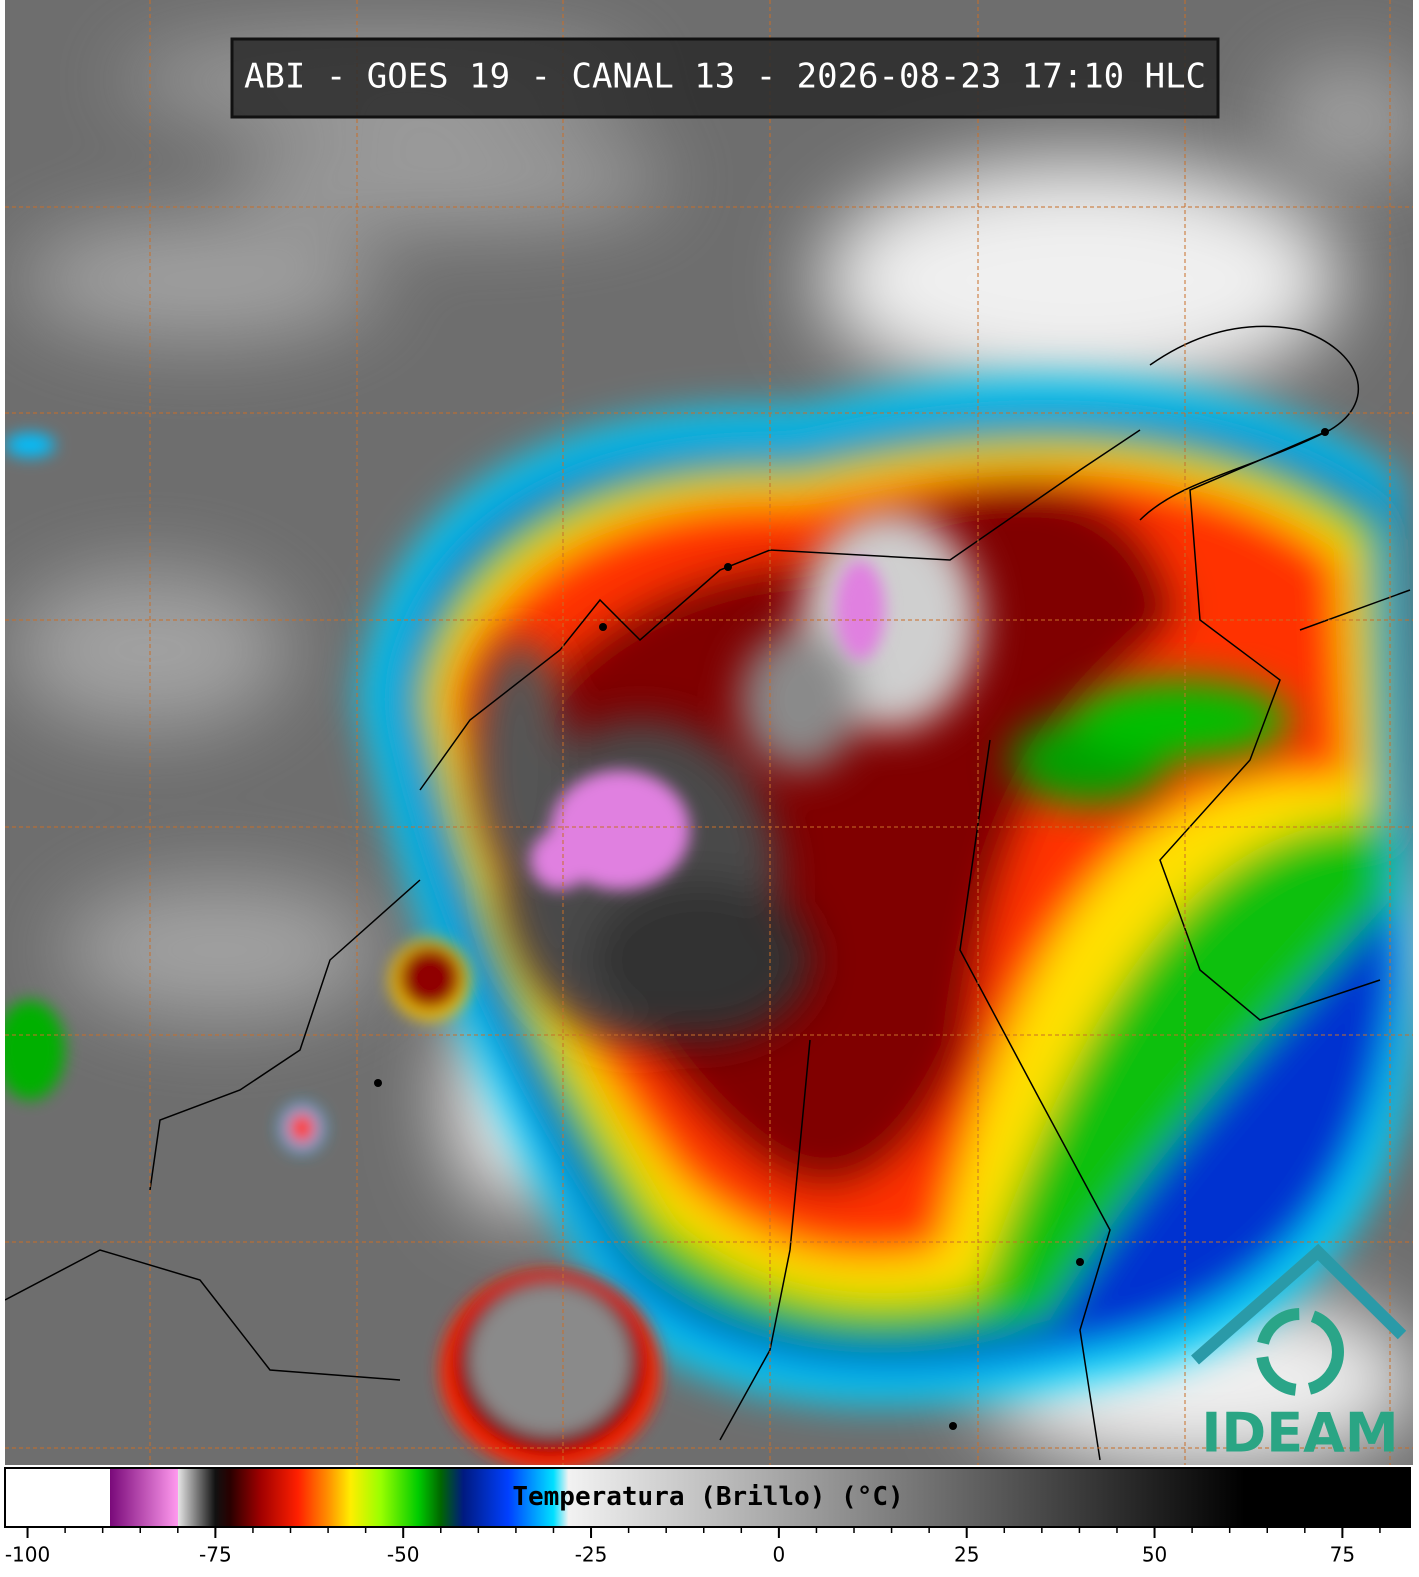 The width and height of the screenshot is (1419, 1577). I want to click on colorbar-label: Temperatura (Brillo) (°C), so click(707, 1497).